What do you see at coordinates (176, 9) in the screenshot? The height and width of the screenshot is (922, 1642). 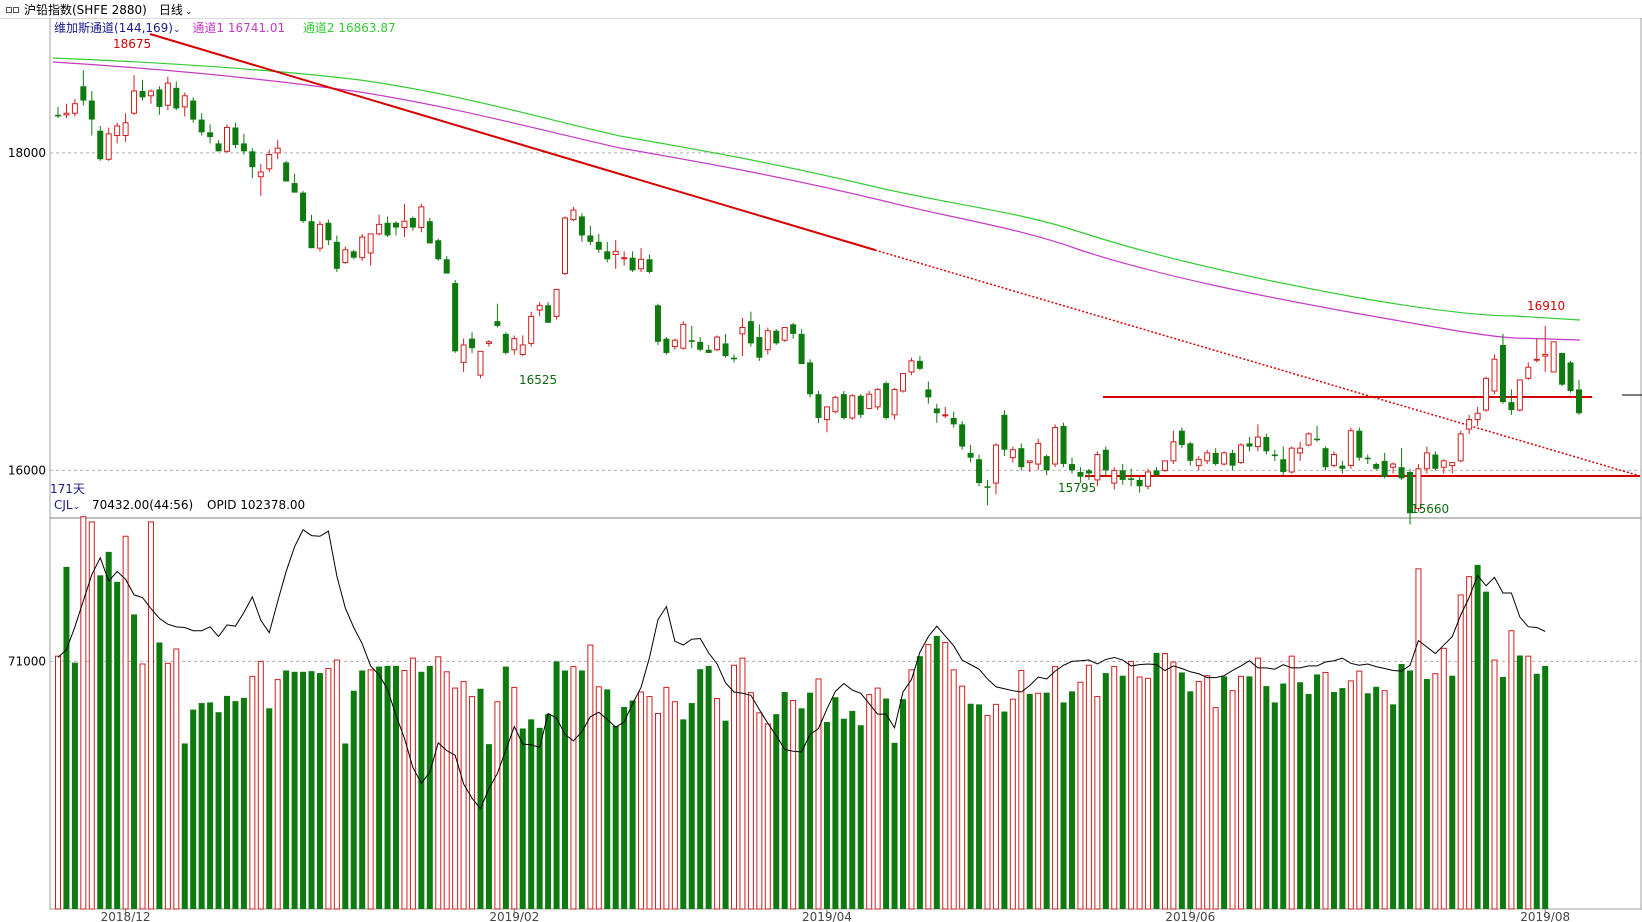 I see `period-dropdown: 日线 ⌄` at bounding box center [176, 9].